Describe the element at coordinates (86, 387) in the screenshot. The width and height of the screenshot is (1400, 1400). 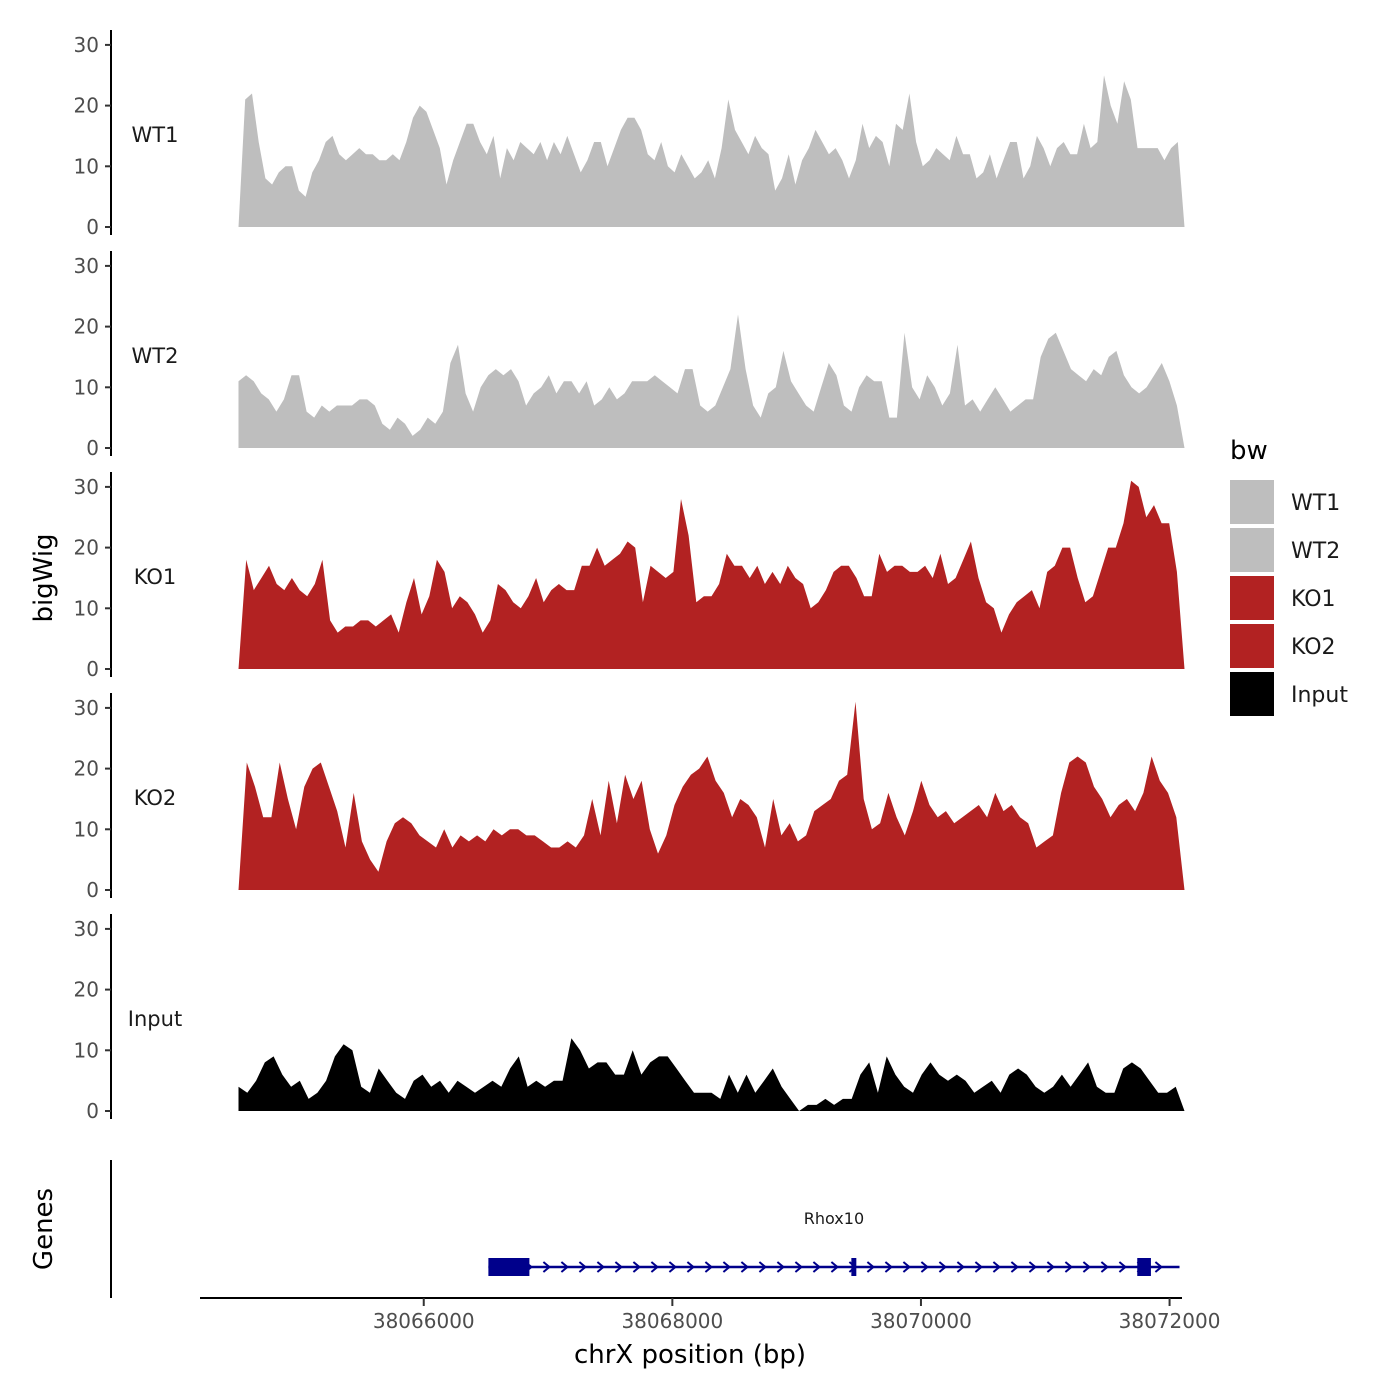
I see `y-tick-label-wt2-10: 10` at that location.